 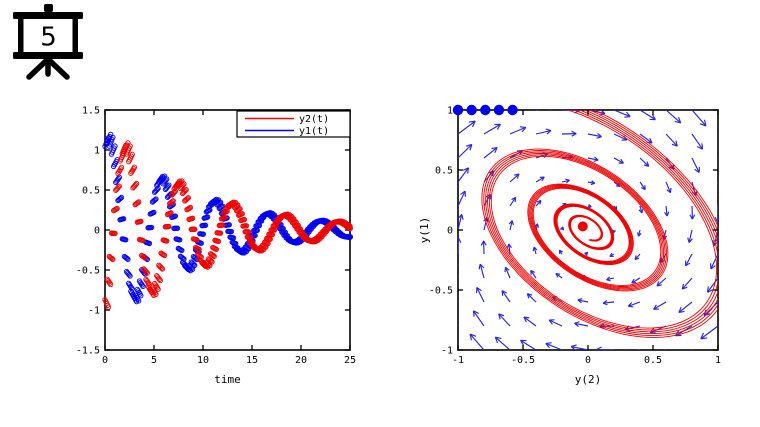 What do you see at coordinates (48, 55) in the screenshot?
I see `screen-bottom-rail` at bounding box center [48, 55].